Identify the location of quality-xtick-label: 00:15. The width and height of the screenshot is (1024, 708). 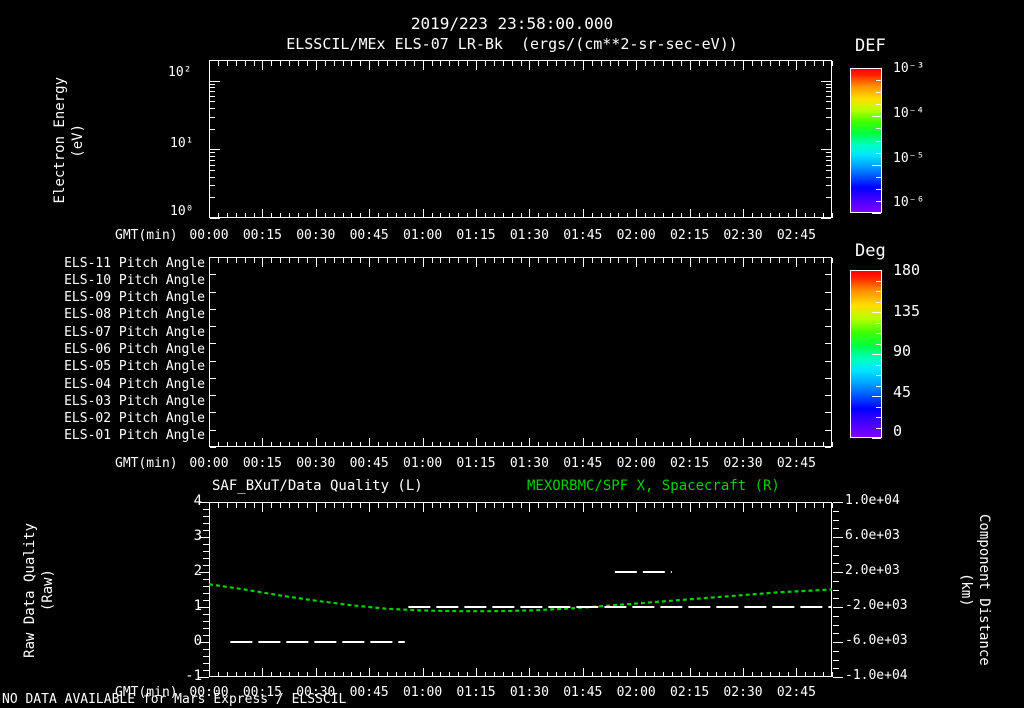
(262, 692).